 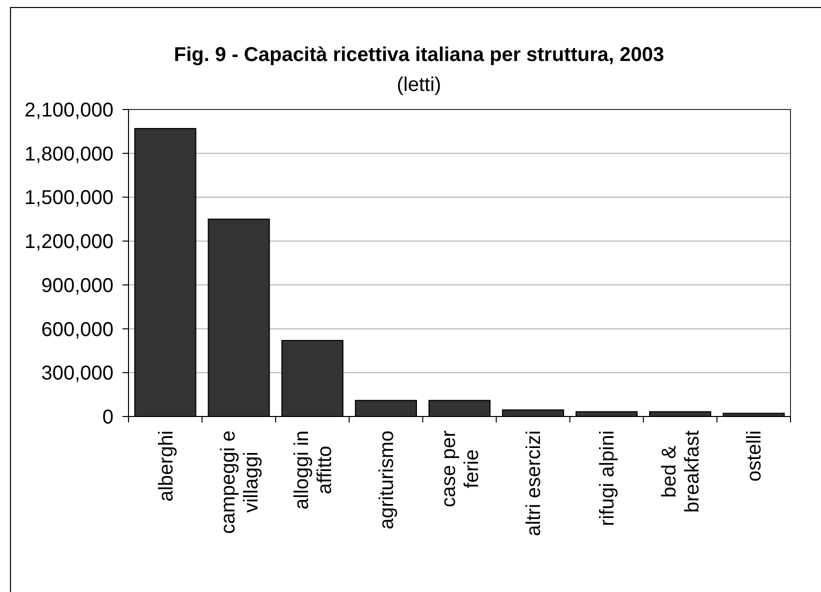 I want to click on x-tick-label: alloggi in affitto, so click(x=313, y=470).